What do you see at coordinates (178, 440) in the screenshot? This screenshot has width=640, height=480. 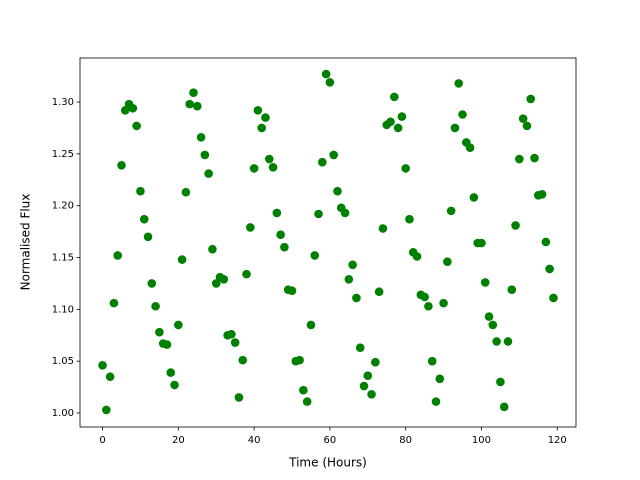 I see `x-tick-label: 20` at bounding box center [178, 440].